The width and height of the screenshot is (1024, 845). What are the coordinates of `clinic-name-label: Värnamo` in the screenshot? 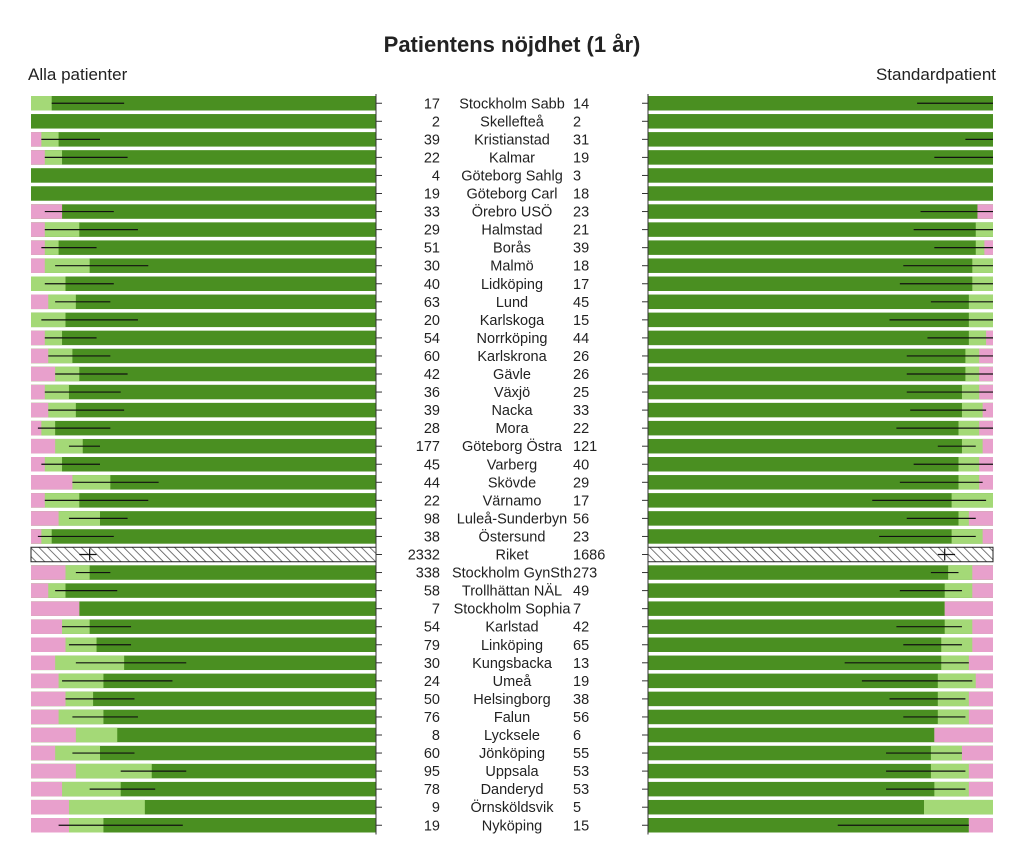 It's located at (512, 501).